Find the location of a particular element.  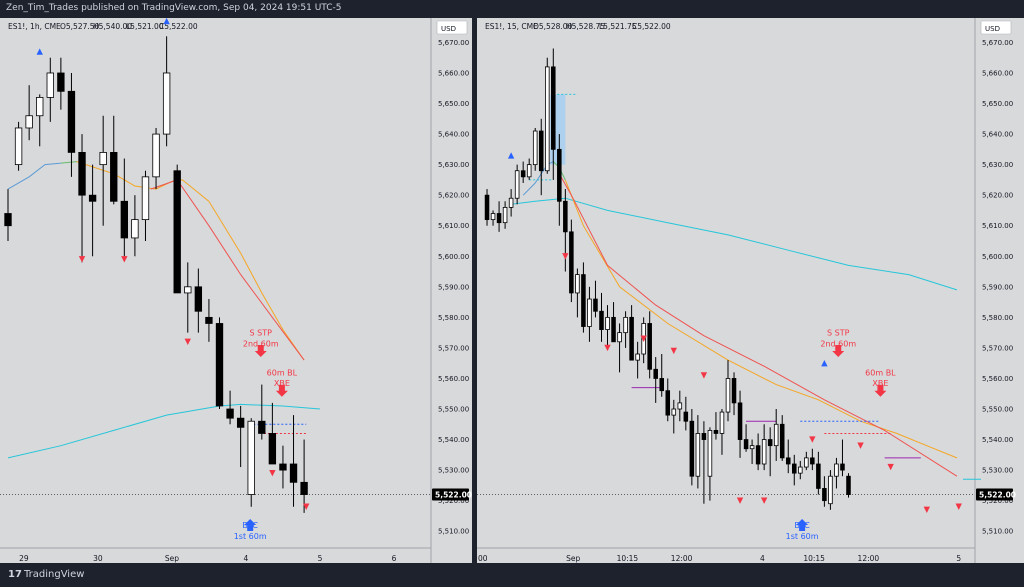

annotation-label: BTC is located at coordinates (250, 525).